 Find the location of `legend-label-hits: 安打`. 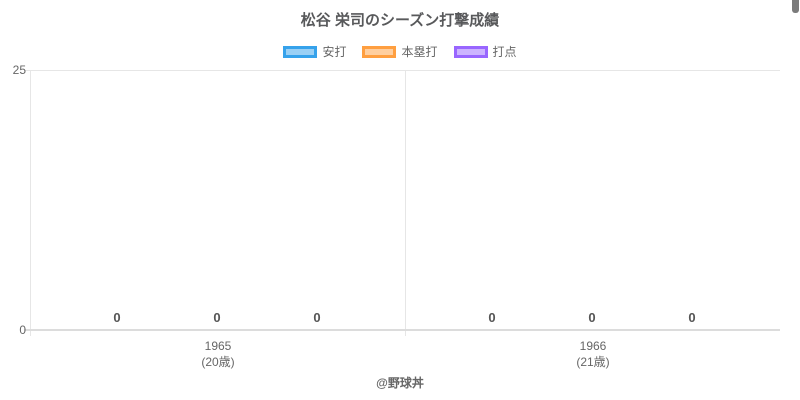

legend-label-hits: 安打 is located at coordinates (334, 52).